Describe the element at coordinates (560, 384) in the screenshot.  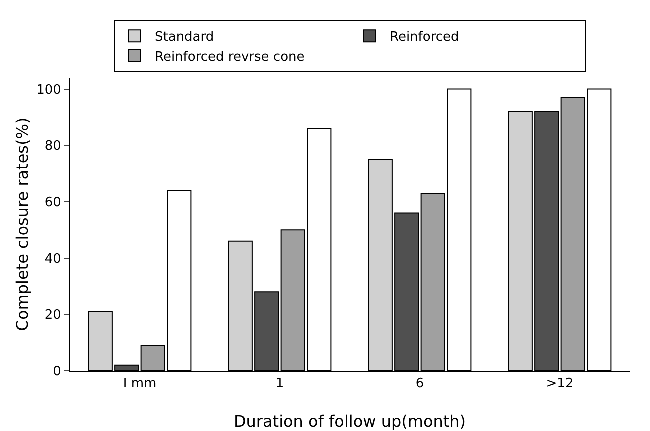
I see `x-tick-label: >12` at that location.